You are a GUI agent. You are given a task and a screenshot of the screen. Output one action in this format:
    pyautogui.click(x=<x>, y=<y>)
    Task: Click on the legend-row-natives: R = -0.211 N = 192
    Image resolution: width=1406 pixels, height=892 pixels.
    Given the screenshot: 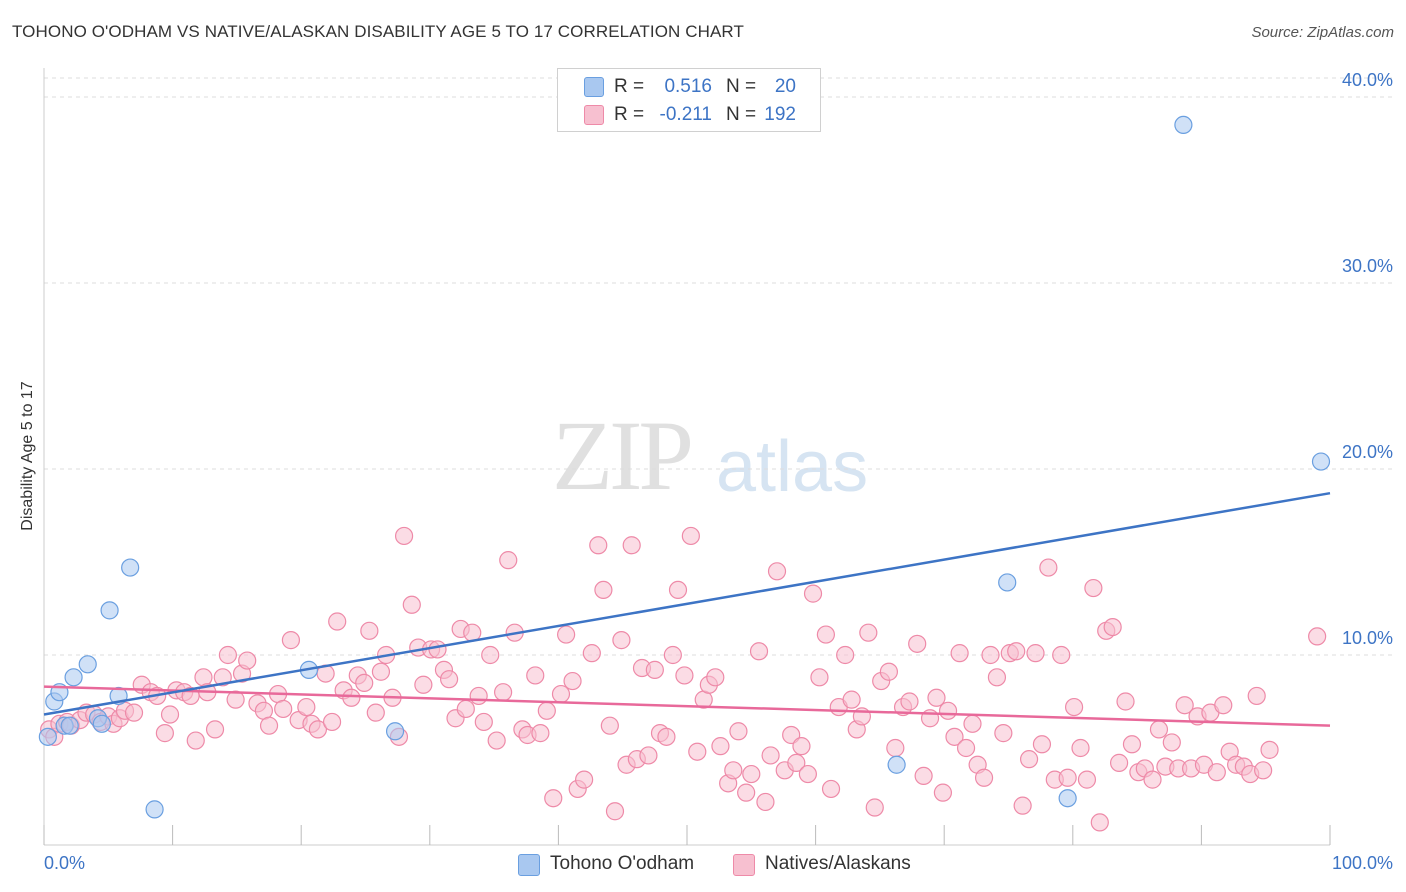 What is the action you would take?
    pyautogui.click(x=689, y=115)
    